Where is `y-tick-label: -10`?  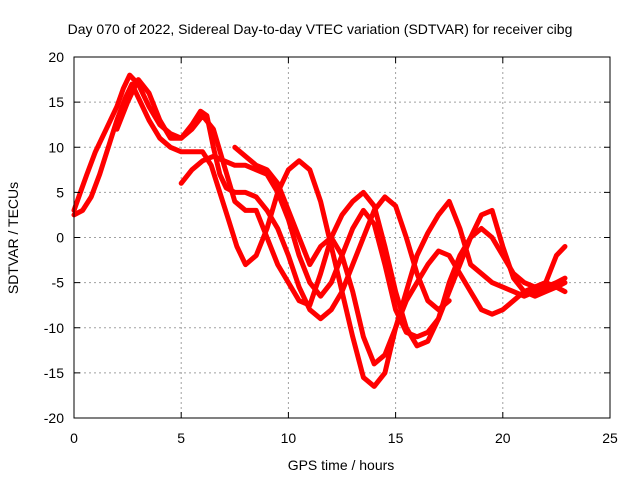 y-tick-label: -10 is located at coordinates (54, 328).